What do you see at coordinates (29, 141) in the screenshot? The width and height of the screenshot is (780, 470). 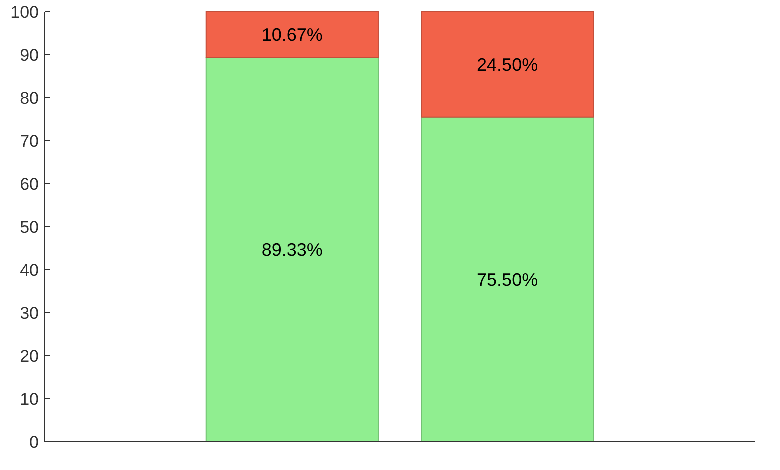 I see `y-tick-label: 70` at bounding box center [29, 141].